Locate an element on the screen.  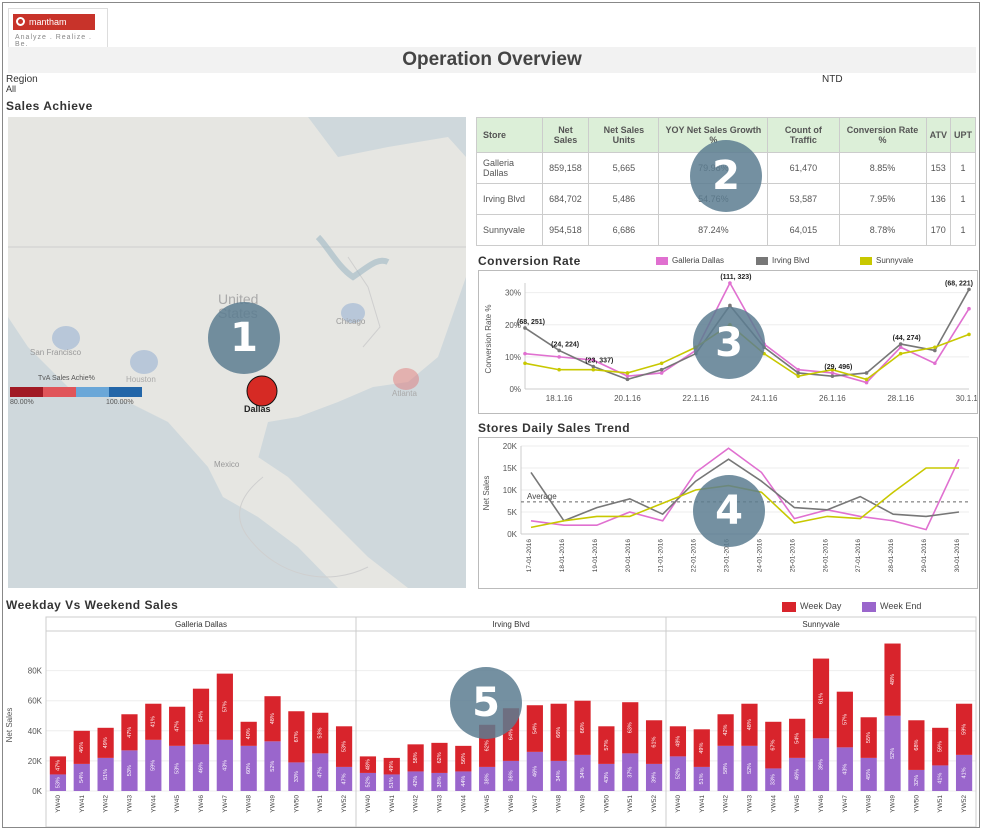
table-header-cell: Count of Traffic is located at coordinates (803, 135).